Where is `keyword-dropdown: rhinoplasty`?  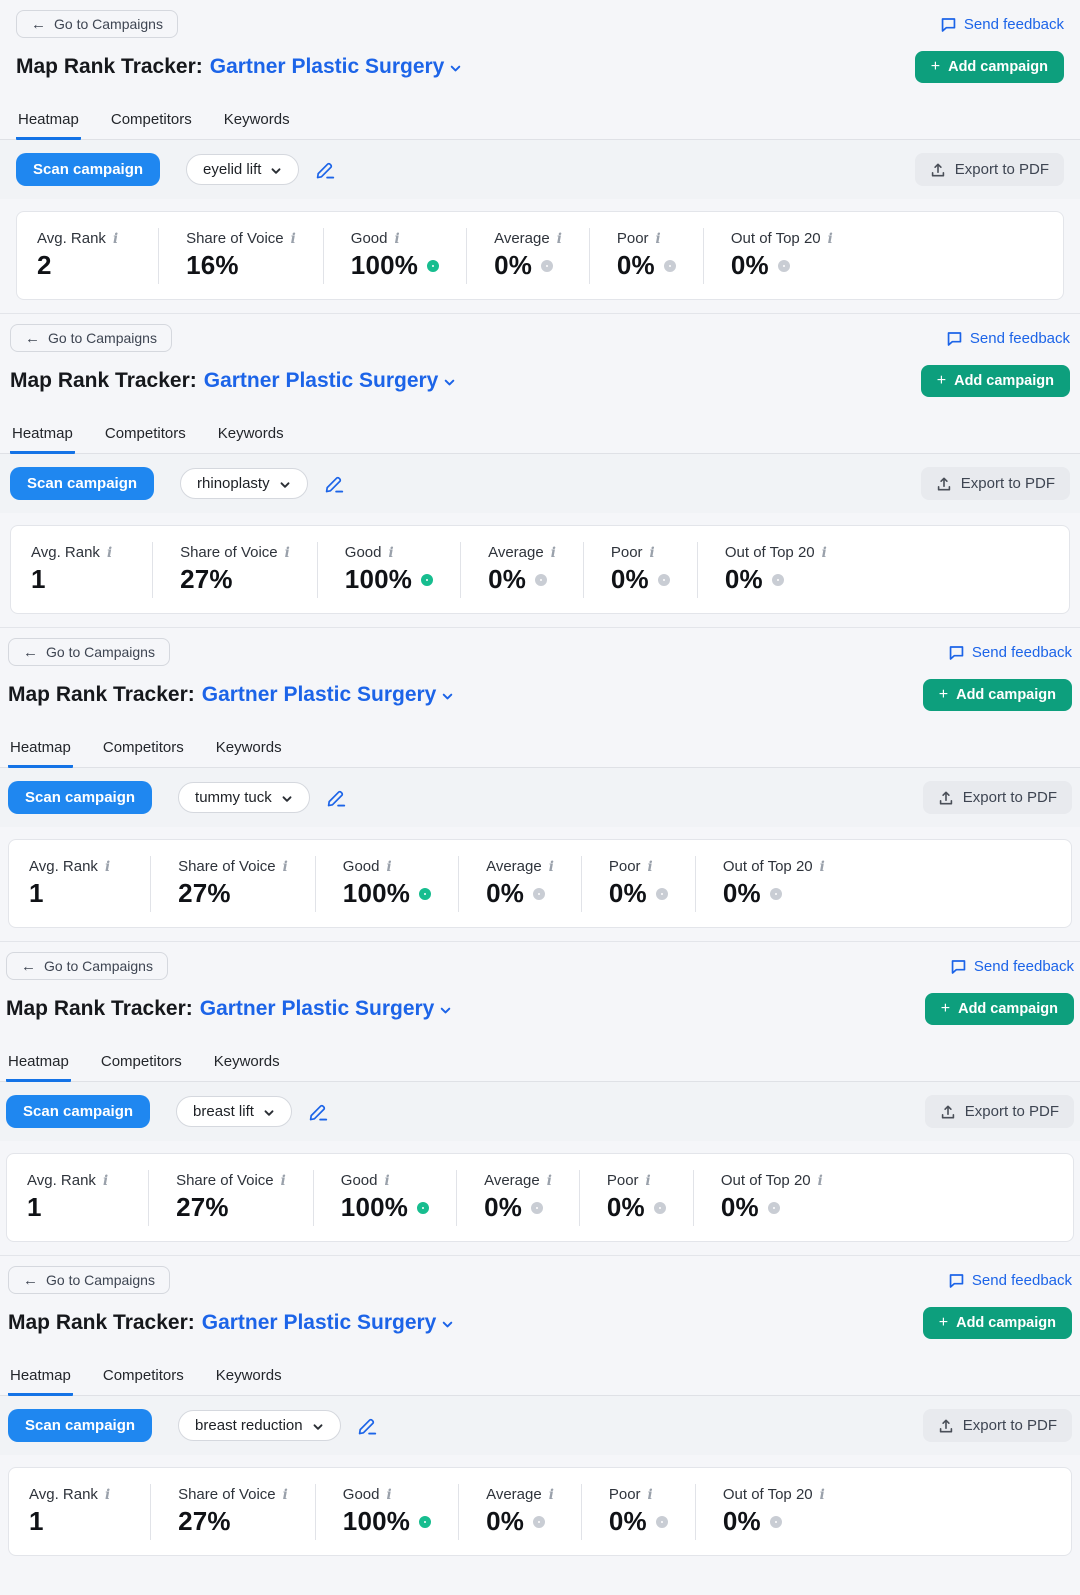 keyword-dropdown: rhinoplasty is located at coordinates (244, 483).